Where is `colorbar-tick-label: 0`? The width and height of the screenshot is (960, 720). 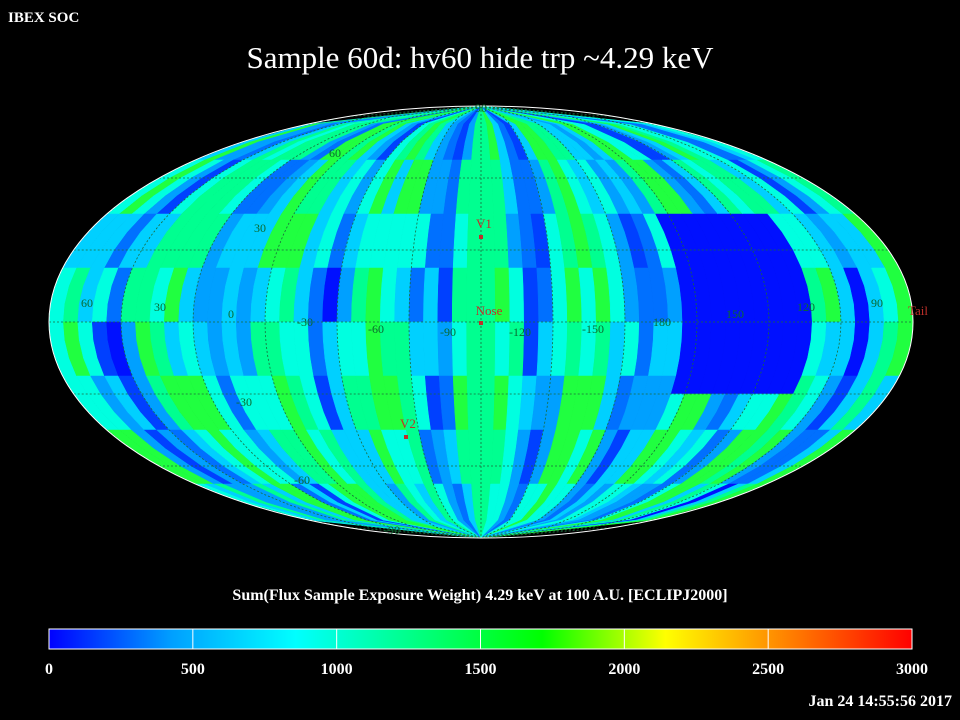
colorbar-tick-label: 0 is located at coordinates (49, 669).